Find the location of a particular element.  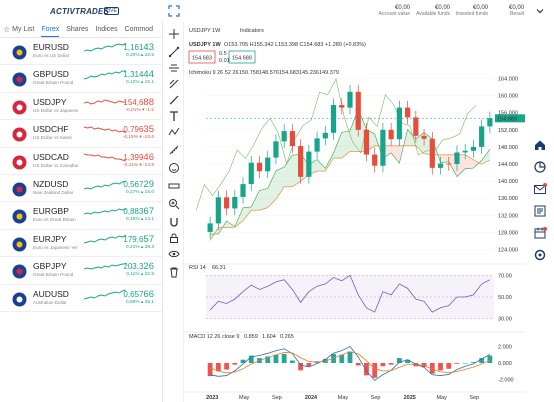

tab-indices: Indices is located at coordinates (106, 29).